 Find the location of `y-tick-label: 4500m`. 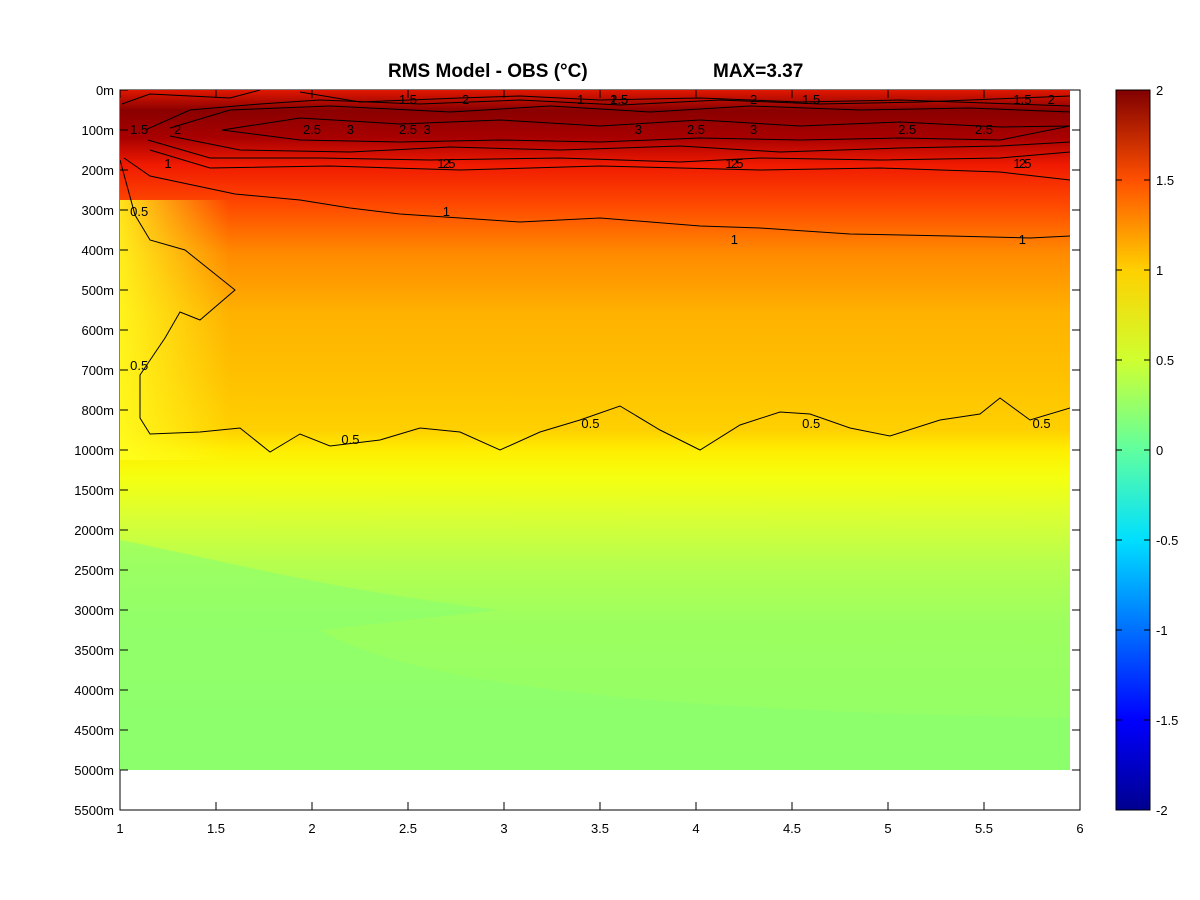

y-tick-label: 4500m is located at coordinates (94, 730).